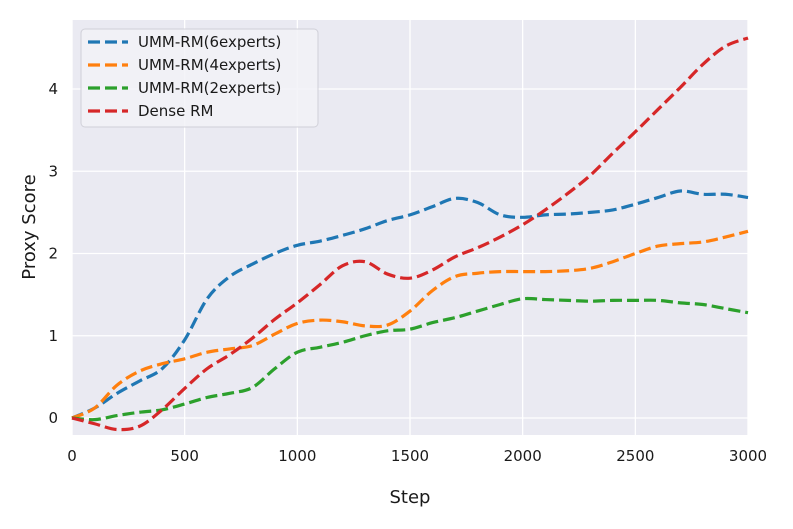 The image size is (793, 529). I want to click on legend-label: Dense RM, so click(175, 111).